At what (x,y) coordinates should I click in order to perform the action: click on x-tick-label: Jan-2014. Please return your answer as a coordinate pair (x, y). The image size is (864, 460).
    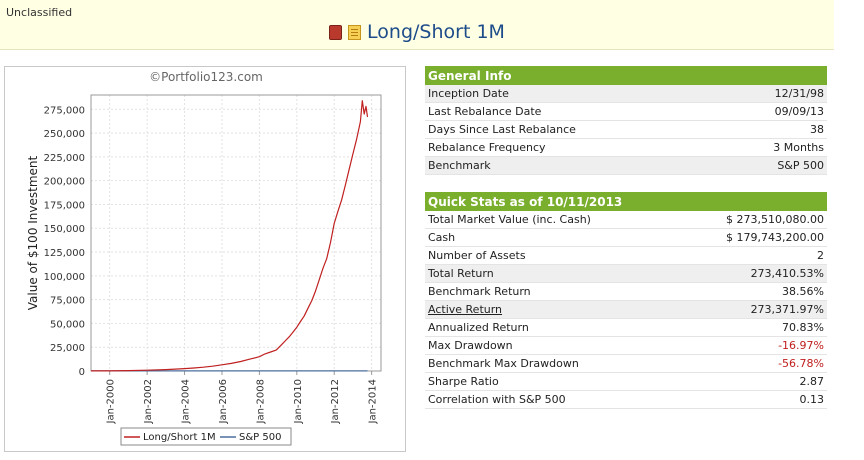
    Looking at the image, I should click on (373, 401).